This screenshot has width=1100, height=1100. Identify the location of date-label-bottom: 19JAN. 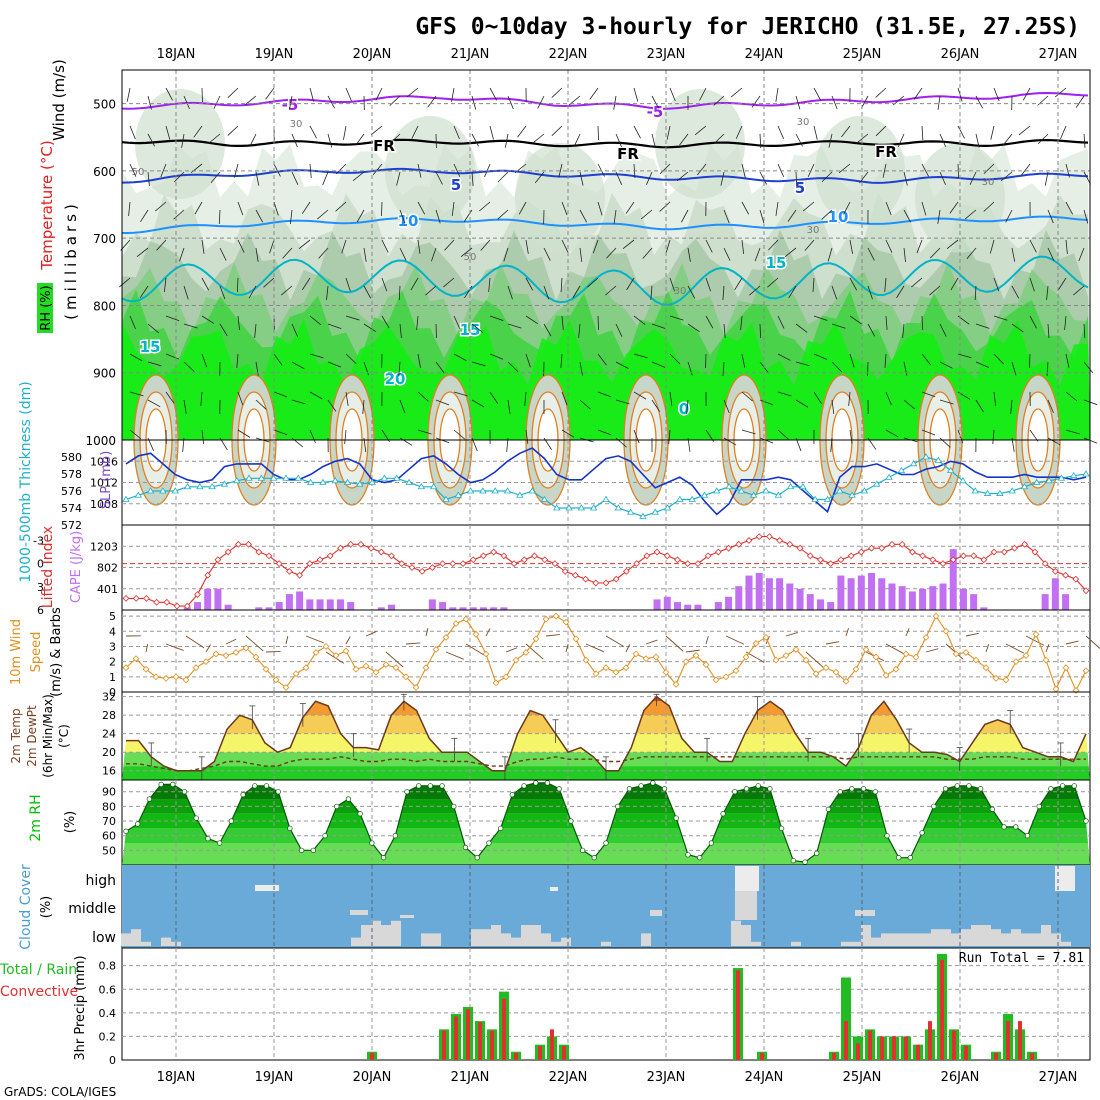
(274, 1077).